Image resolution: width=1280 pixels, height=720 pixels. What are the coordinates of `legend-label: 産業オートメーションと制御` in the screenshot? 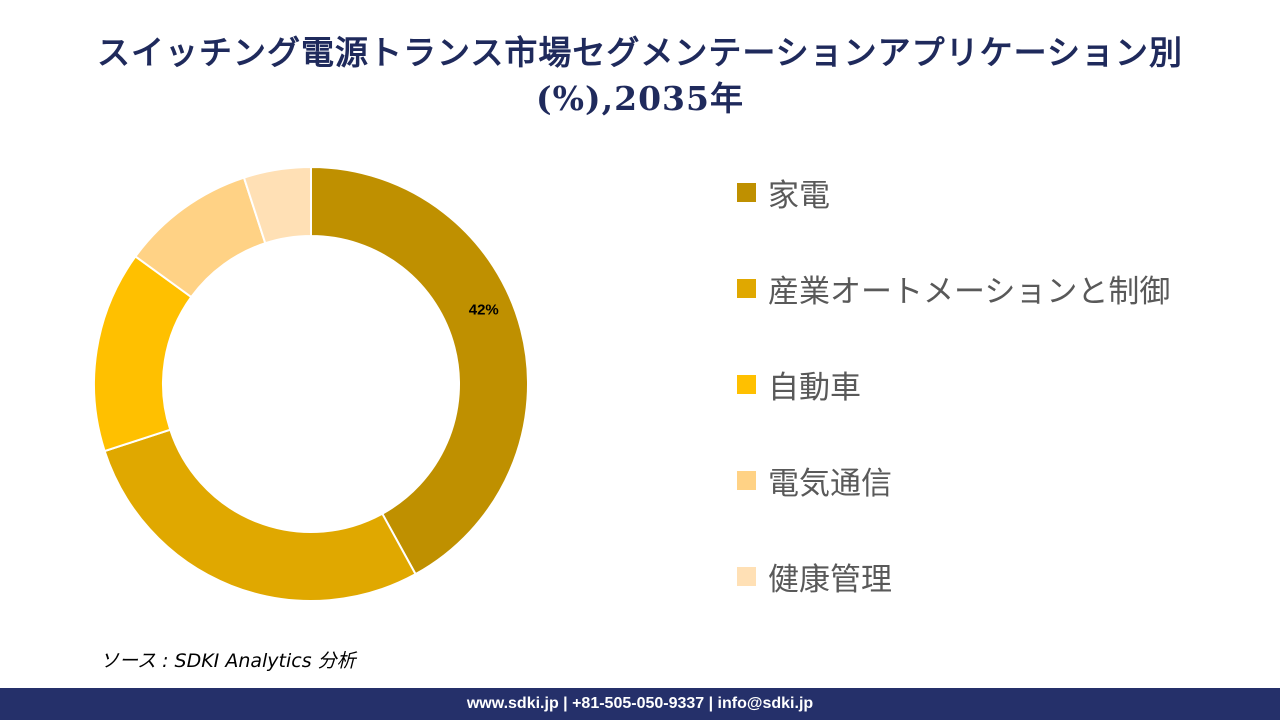 It's located at (969, 292).